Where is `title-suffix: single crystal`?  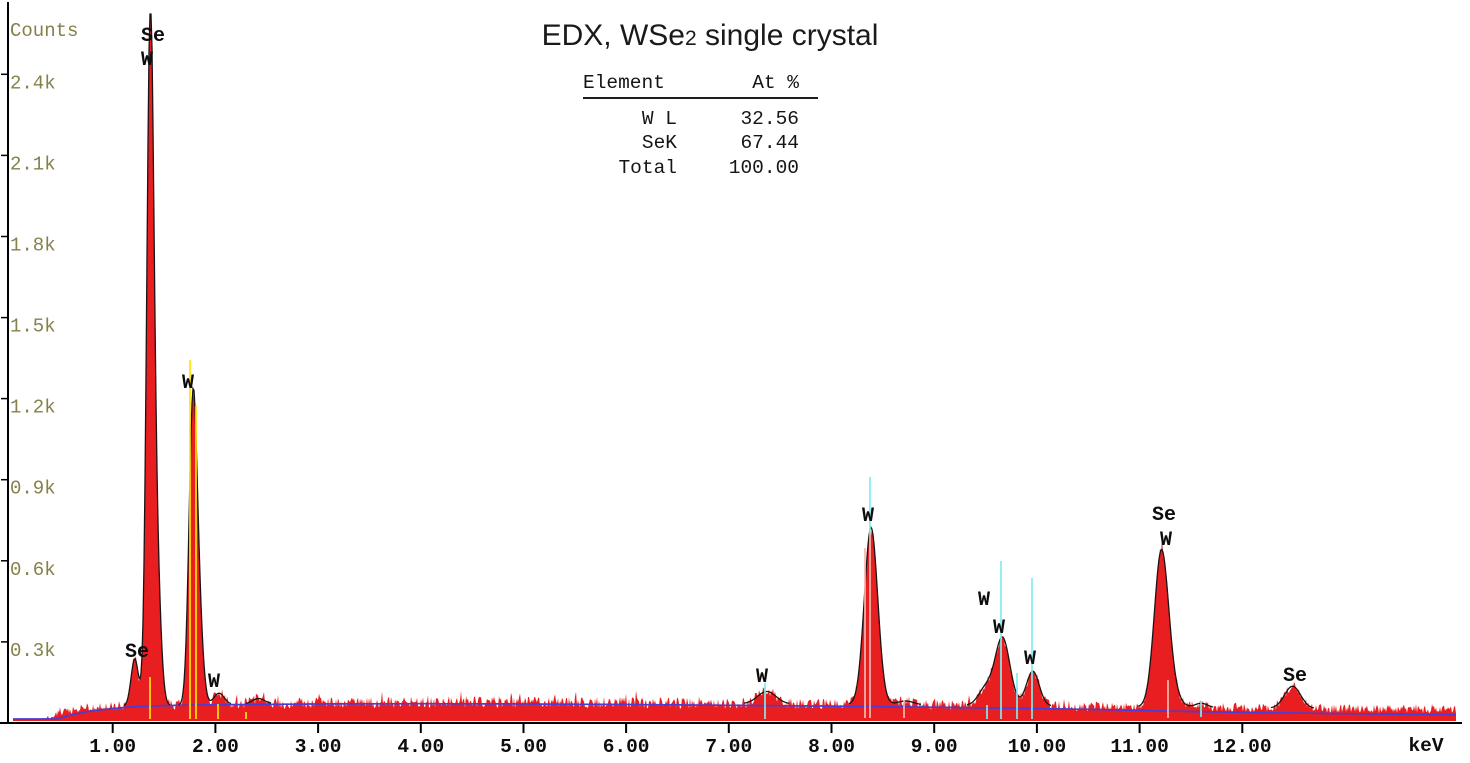 title-suffix: single crystal is located at coordinates (787, 35).